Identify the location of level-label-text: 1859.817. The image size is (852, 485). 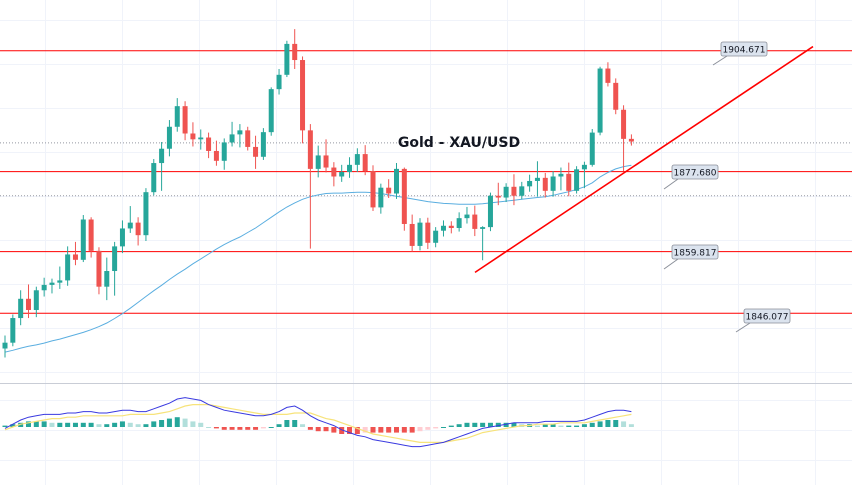
(695, 254).